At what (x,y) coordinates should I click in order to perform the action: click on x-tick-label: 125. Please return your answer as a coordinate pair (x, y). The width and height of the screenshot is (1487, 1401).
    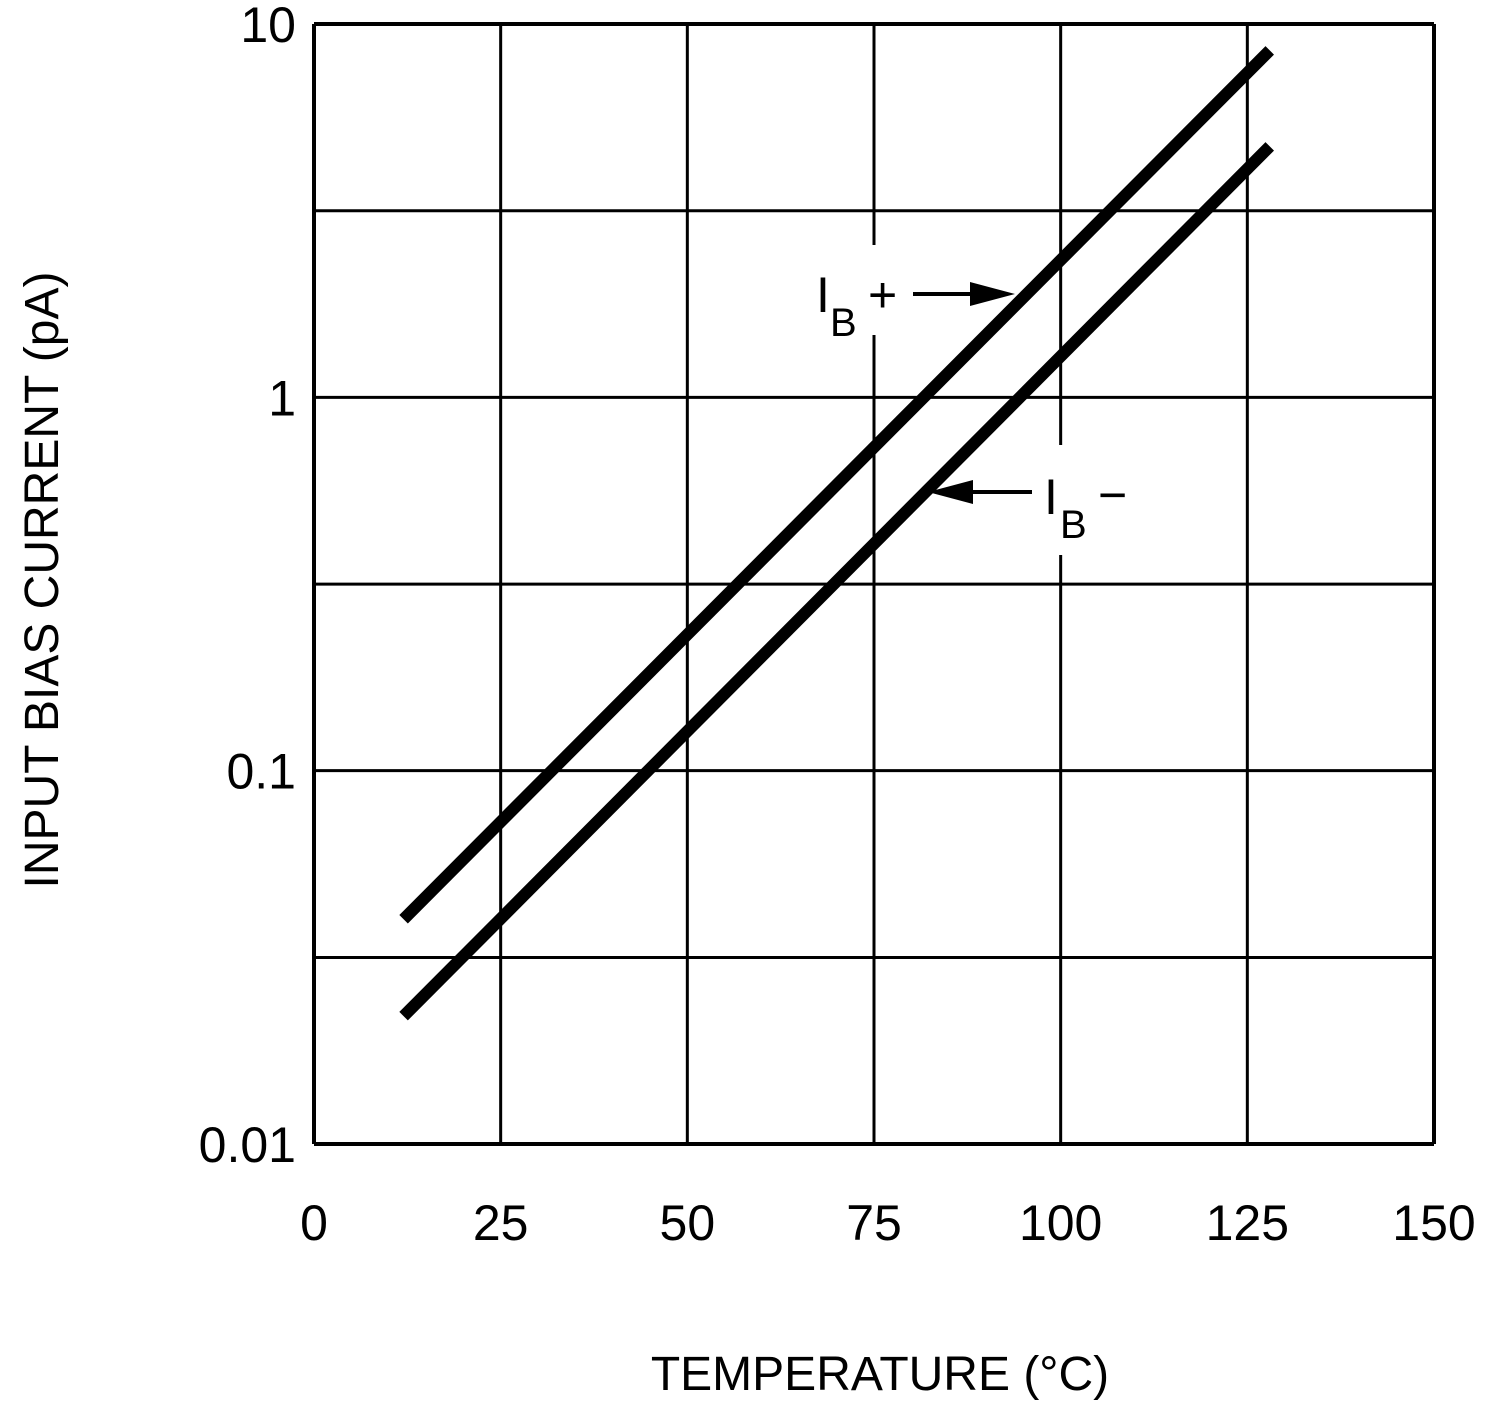
    Looking at the image, I should click on (1247, 1223).